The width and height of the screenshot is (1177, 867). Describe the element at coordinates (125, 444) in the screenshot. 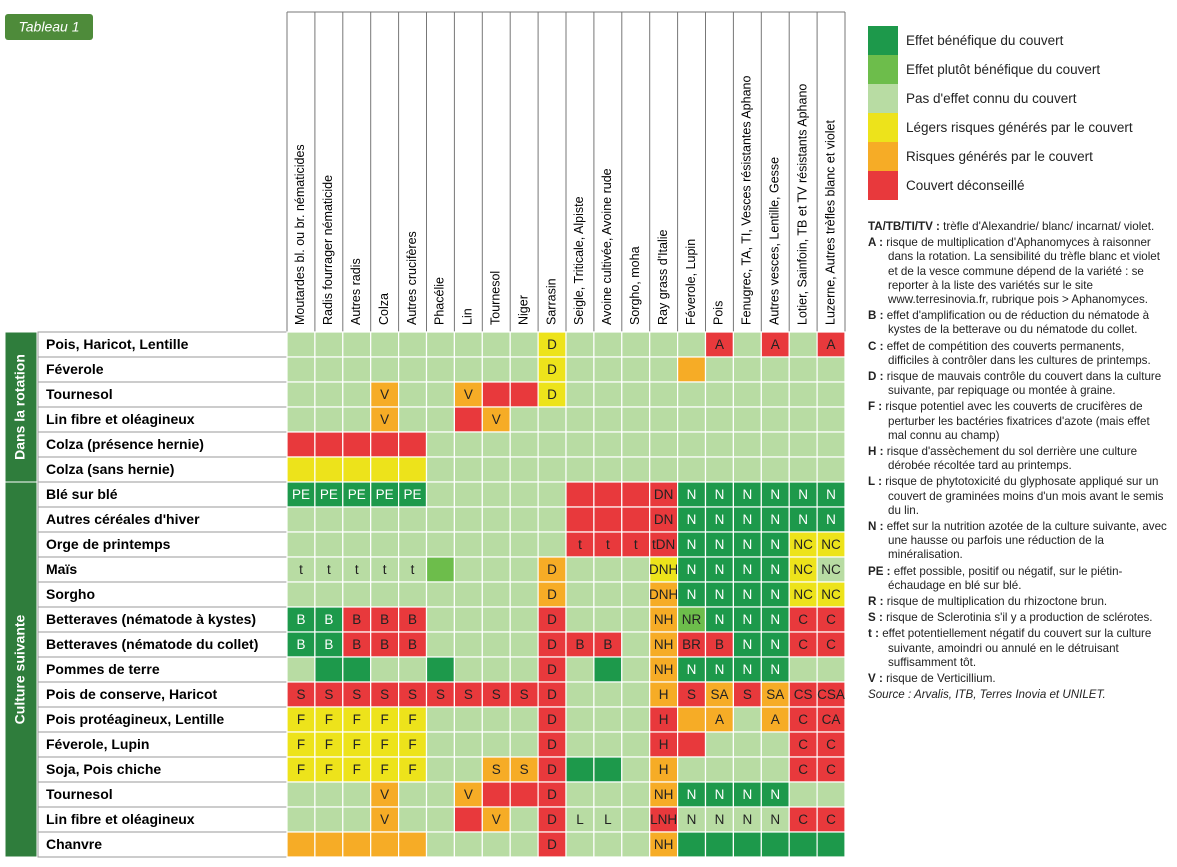

I see `row-label: Colza (présence hernie)` at that location.